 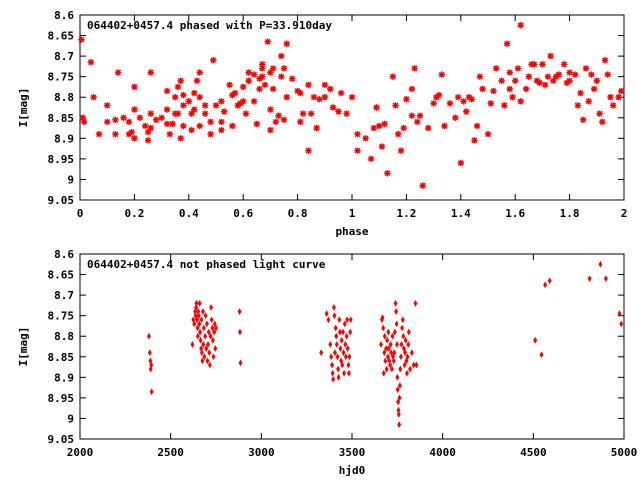 What do you see at coordinates (23, 347) in the screenshot?
I see `unphased-y-axis-label: I[mag]` at bounding box center [23, 347].